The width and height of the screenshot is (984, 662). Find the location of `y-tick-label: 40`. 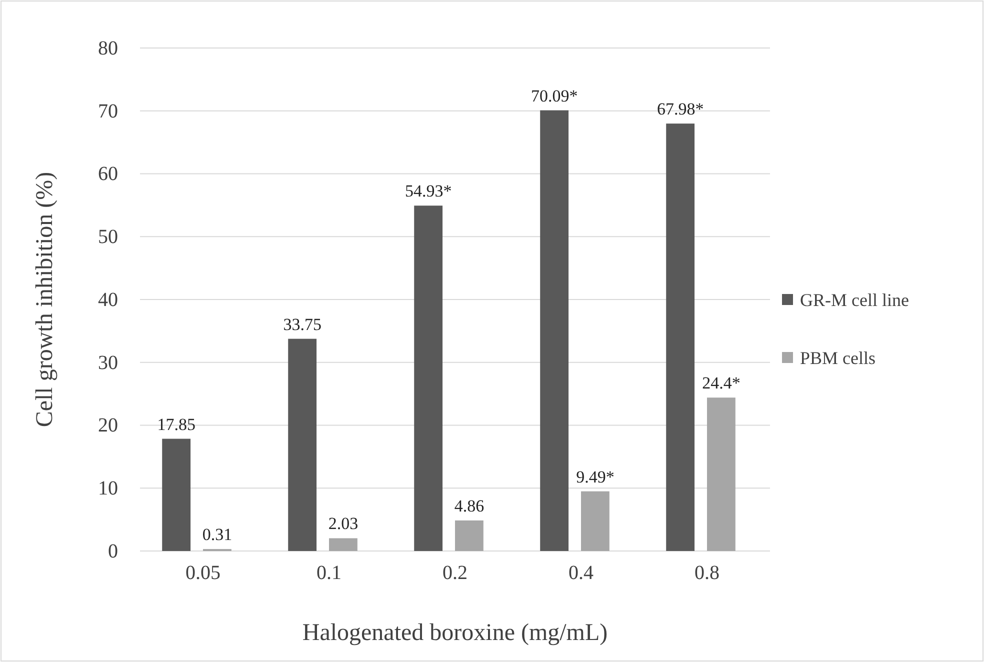

y-tick-label: 40 is located at coordinates (108, 299).